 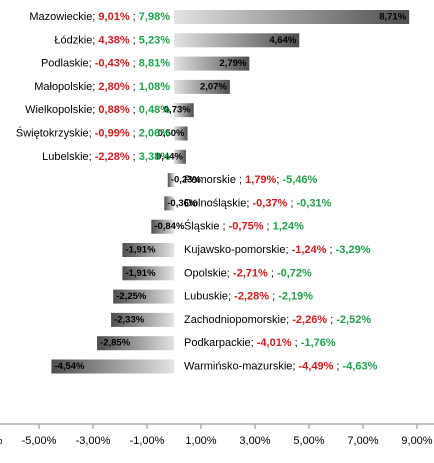 I want to click on region-name: Dolnośląskie;, so click(x=218, y=203).